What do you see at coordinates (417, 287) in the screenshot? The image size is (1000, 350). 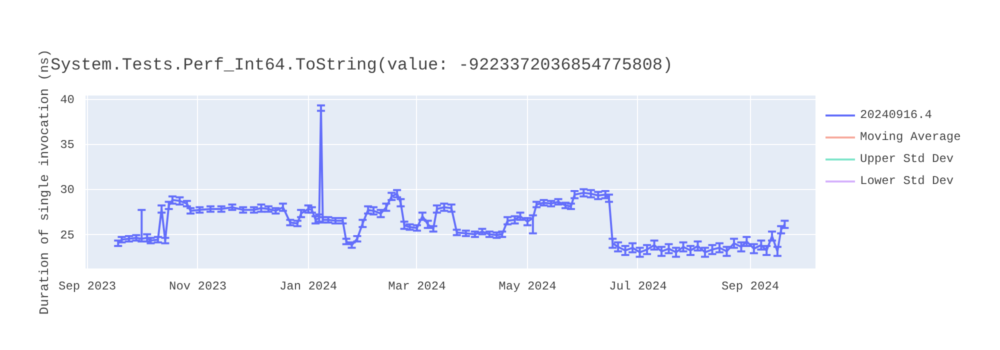 I see `x-tick-label: Mar 2024` at bounding box center [417, 287].